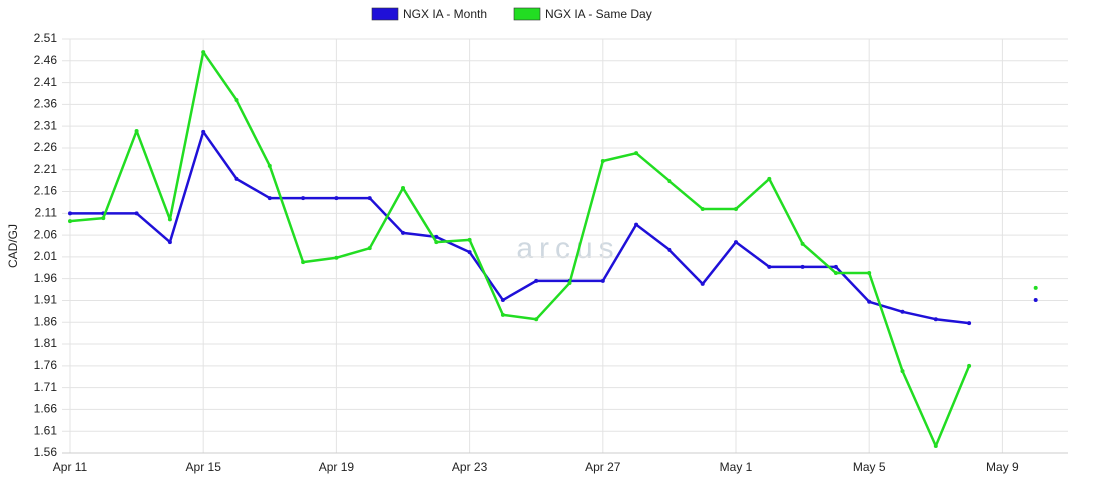 The height and width of the screenshot is (500, 1100). What do you see at coordinates (598, 14) in the screenshot?
I see `legend-label: NGX IA - Same Day` at bounding box center [598, 14].